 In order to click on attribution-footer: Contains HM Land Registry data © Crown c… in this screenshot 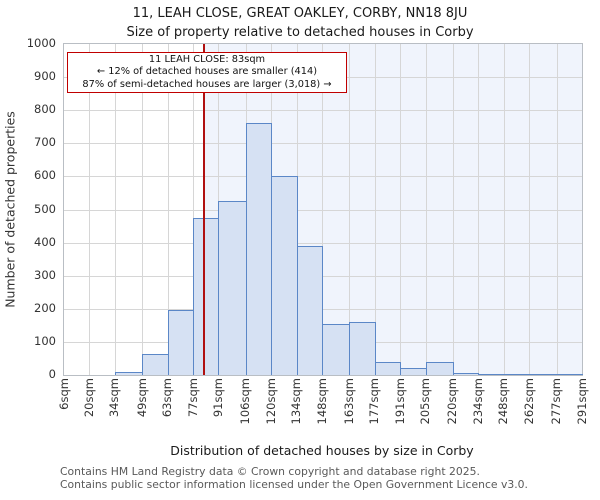, I will do `click(294, 478)`.